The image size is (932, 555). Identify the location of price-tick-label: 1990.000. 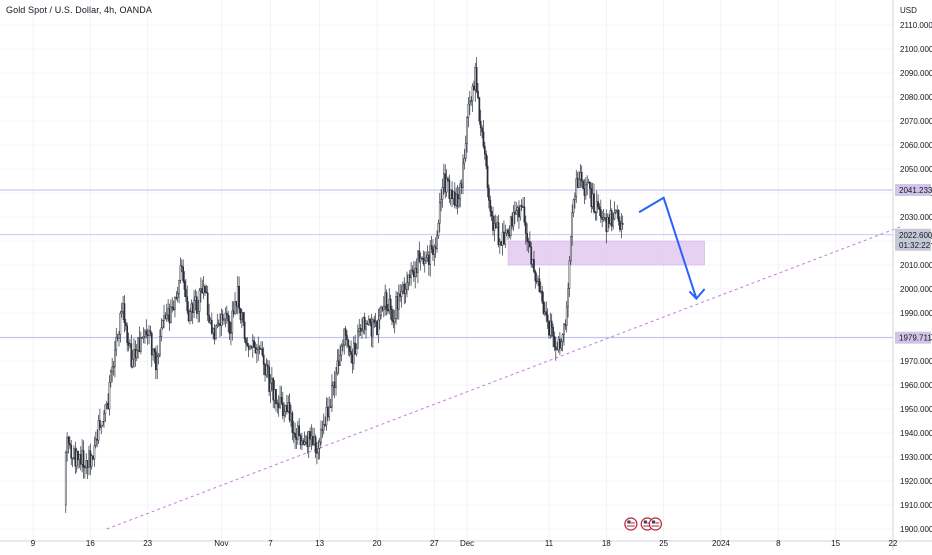
(916, 313).